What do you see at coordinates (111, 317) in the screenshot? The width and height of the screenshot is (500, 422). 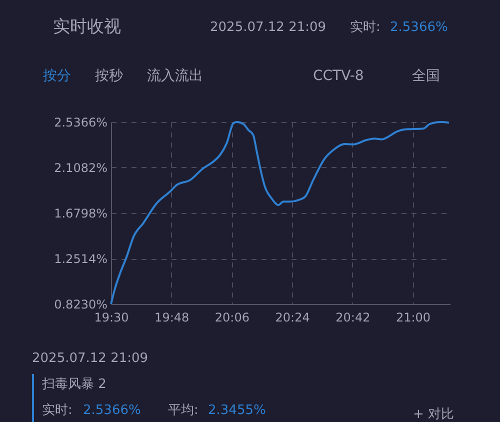 I see `x-tick-label: 19:30` at bounding box center [111, 317].